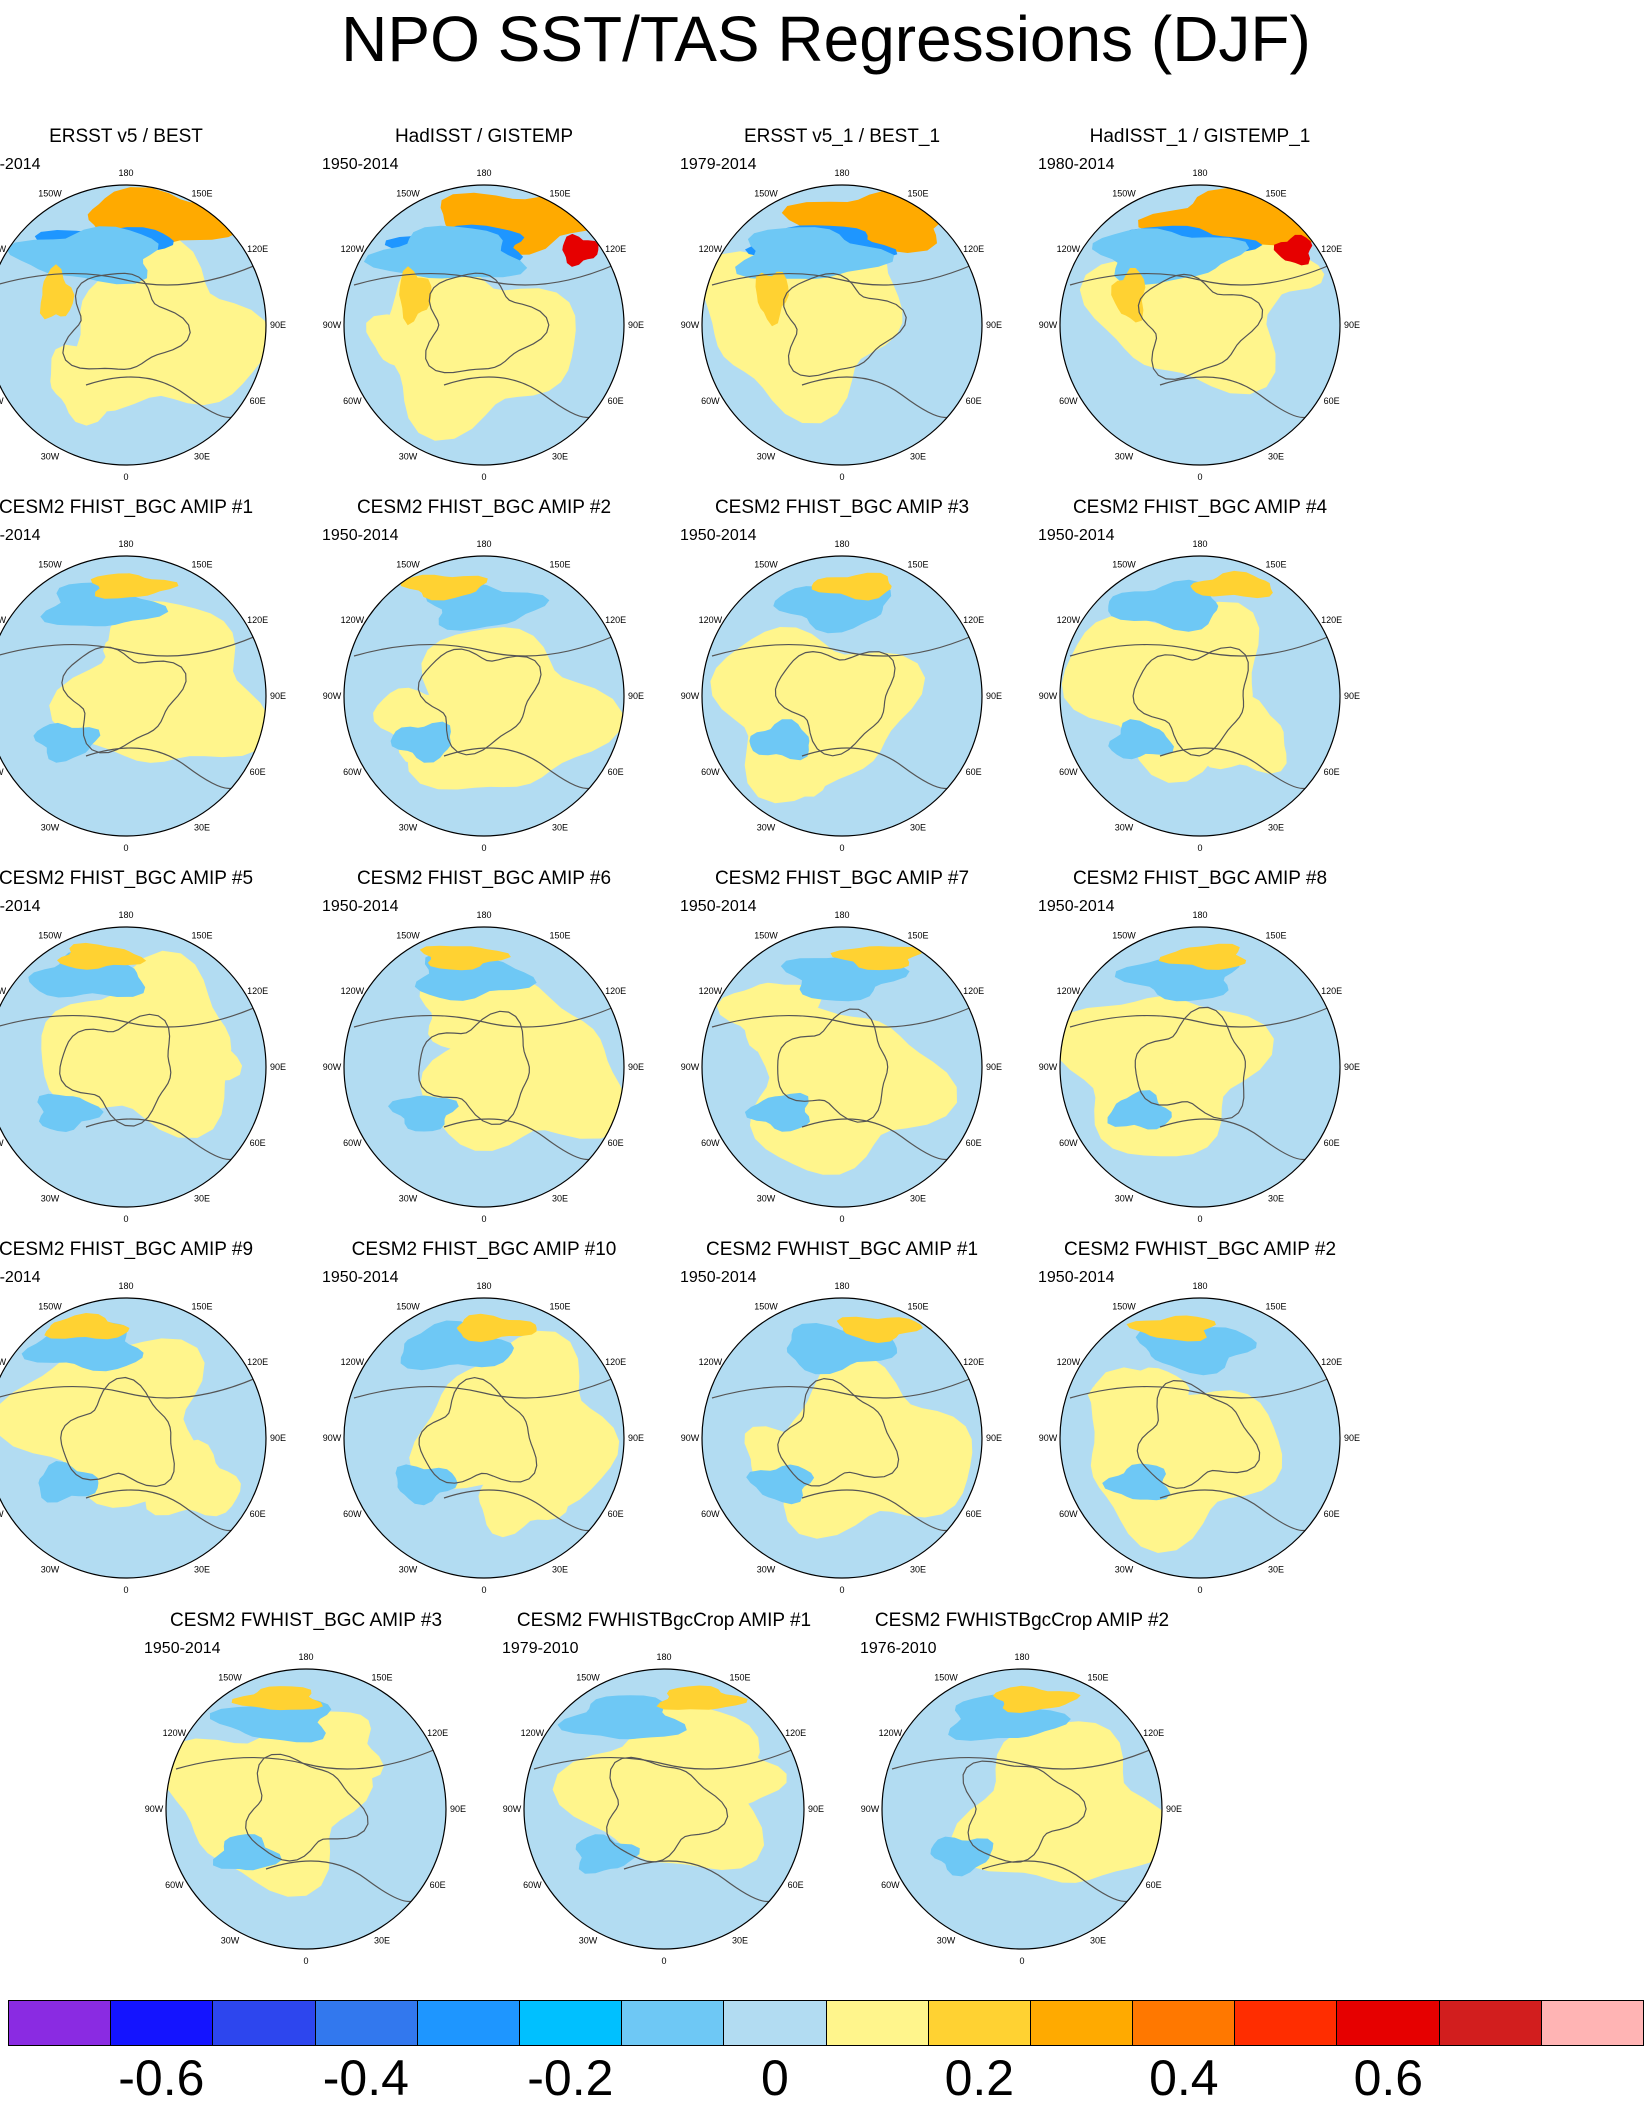 The height and width of the screenshot is (2106, 1652). I want to click on panel-title: CESM2 FHIST_BGC AMIP #3, so click(842, 507).